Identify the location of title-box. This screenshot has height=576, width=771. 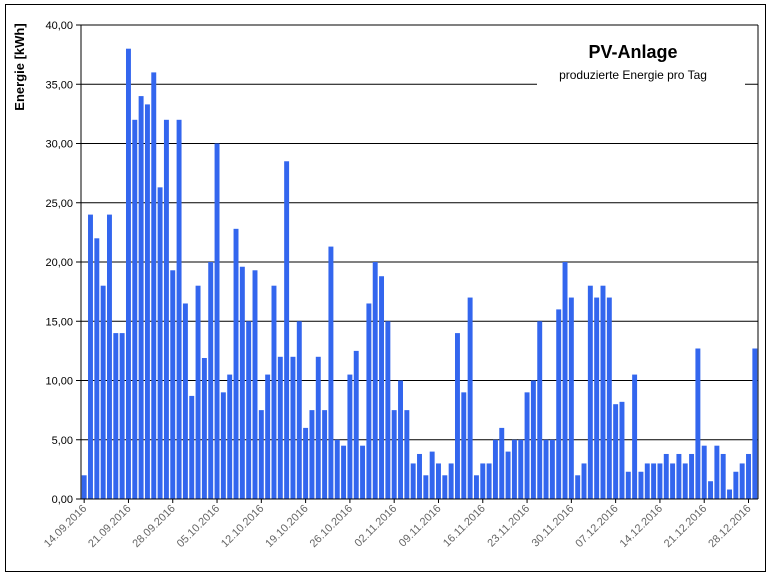
(641, 61).